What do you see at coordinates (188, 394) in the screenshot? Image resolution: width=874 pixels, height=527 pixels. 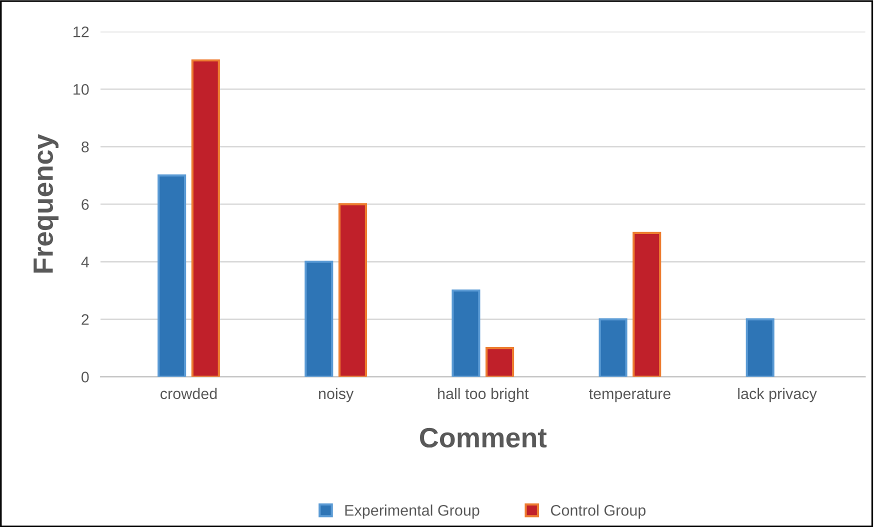 I see `x-tick-label: crowded` at bounding box center [188, 394].